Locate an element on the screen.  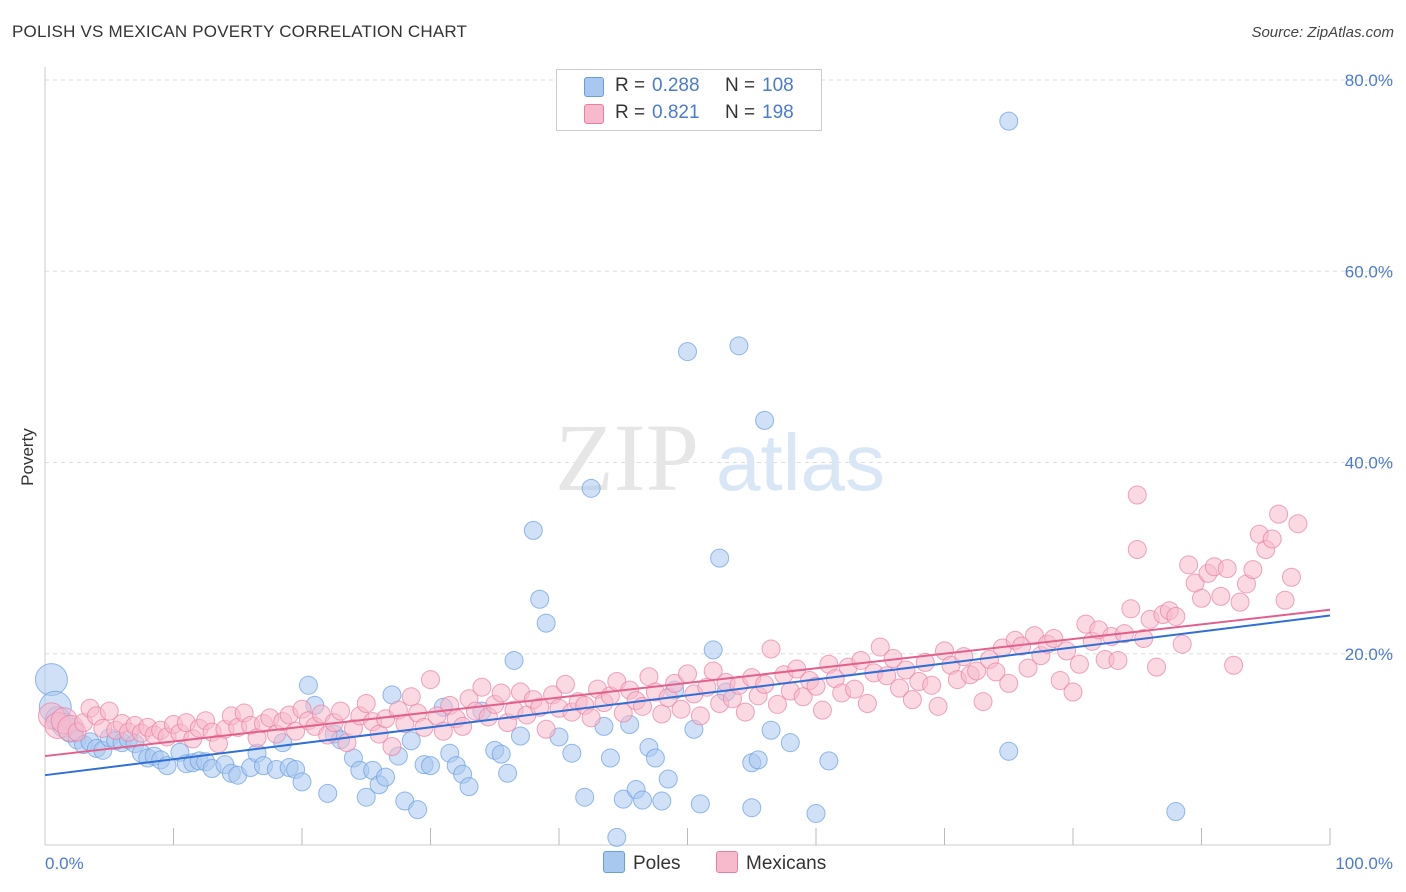
x-axis-ticks is located at coordinates (752, 836).